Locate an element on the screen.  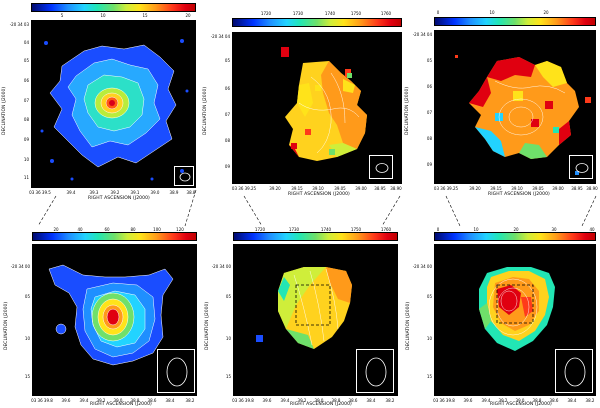
colorbar-tick: 80 is located at coordinates (133, 229).